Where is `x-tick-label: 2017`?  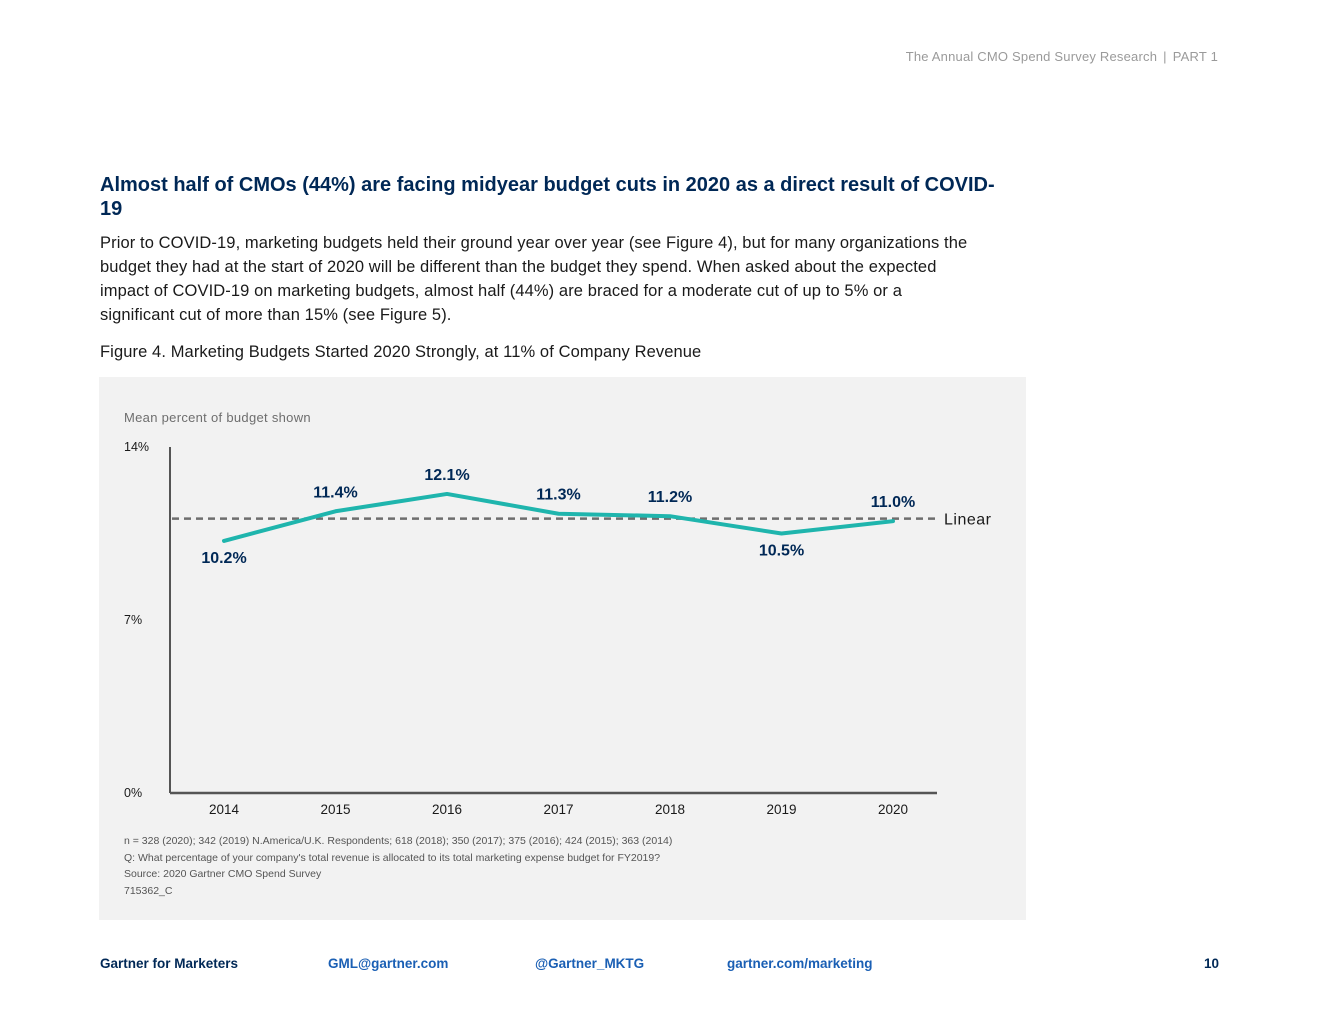
x-tick-label: 2017 is located at coordinates (558, 809).